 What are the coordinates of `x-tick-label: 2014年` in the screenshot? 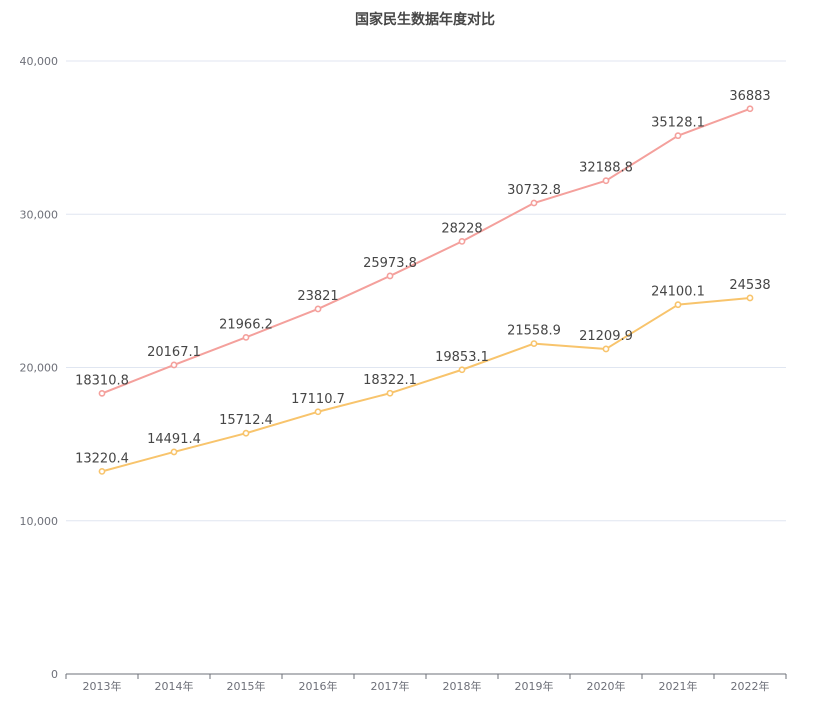 It's located at (174, 686).